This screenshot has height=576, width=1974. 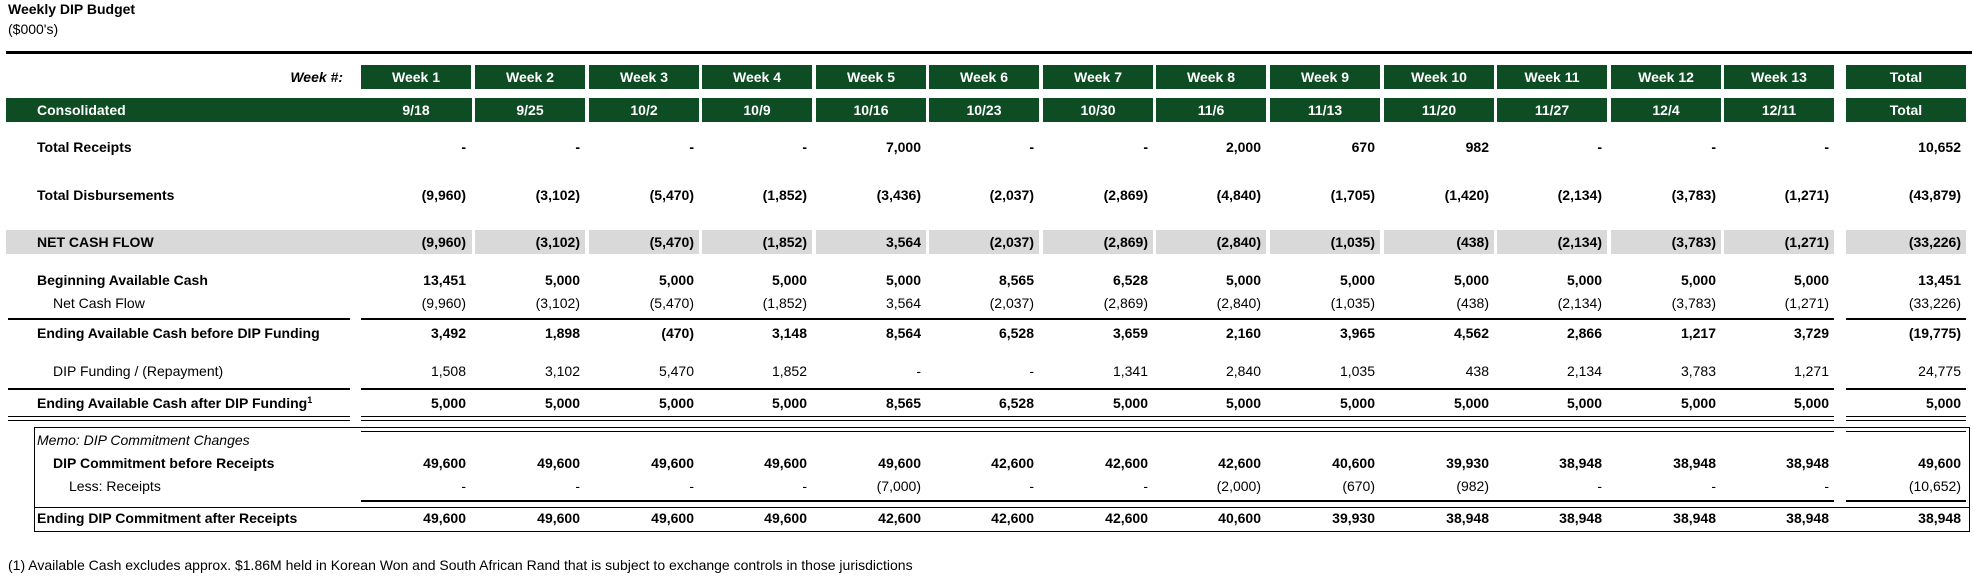 What do you see at coordinates (1584, 333) in the screenshot?
I see `cell: 2,866` at bounding box center [1584, 333].